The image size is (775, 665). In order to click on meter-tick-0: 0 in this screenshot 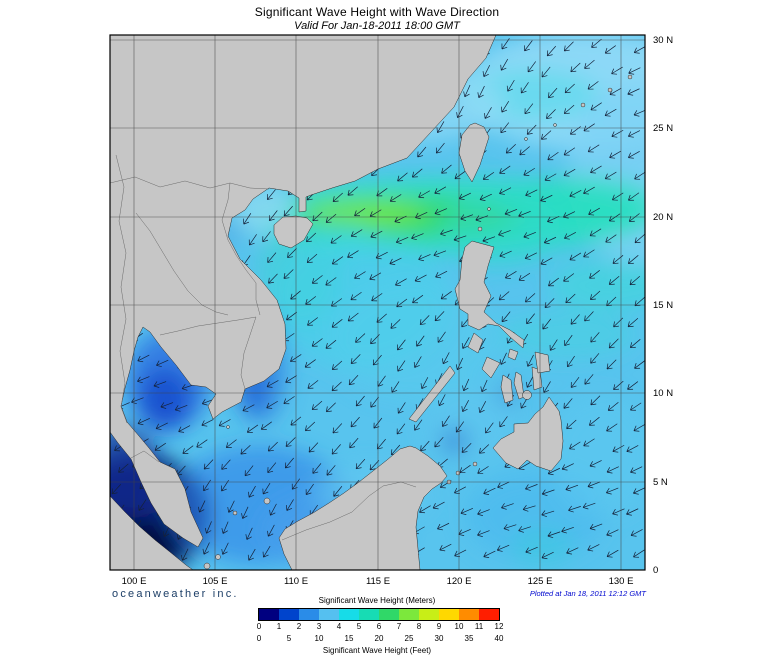, I will do `click(259, 626)`.